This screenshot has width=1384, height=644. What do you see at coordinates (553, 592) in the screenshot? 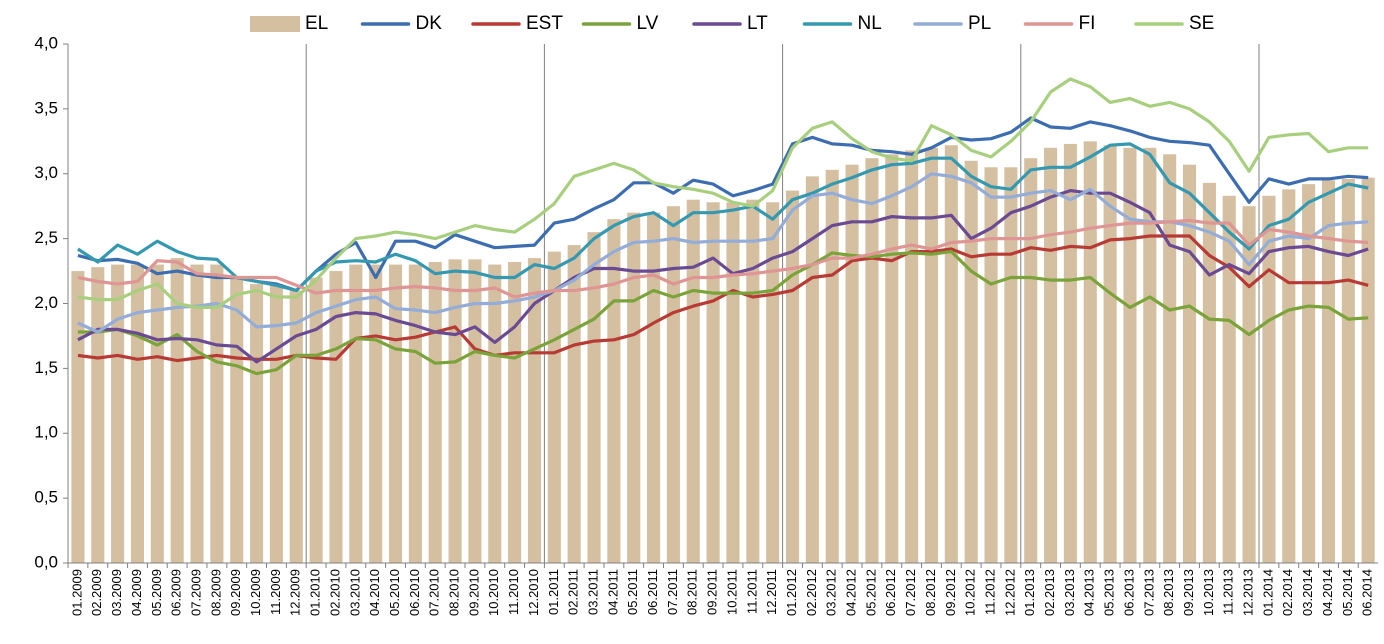
I see `x-tick-label: 01.2011` at bounding box center [553, 592].